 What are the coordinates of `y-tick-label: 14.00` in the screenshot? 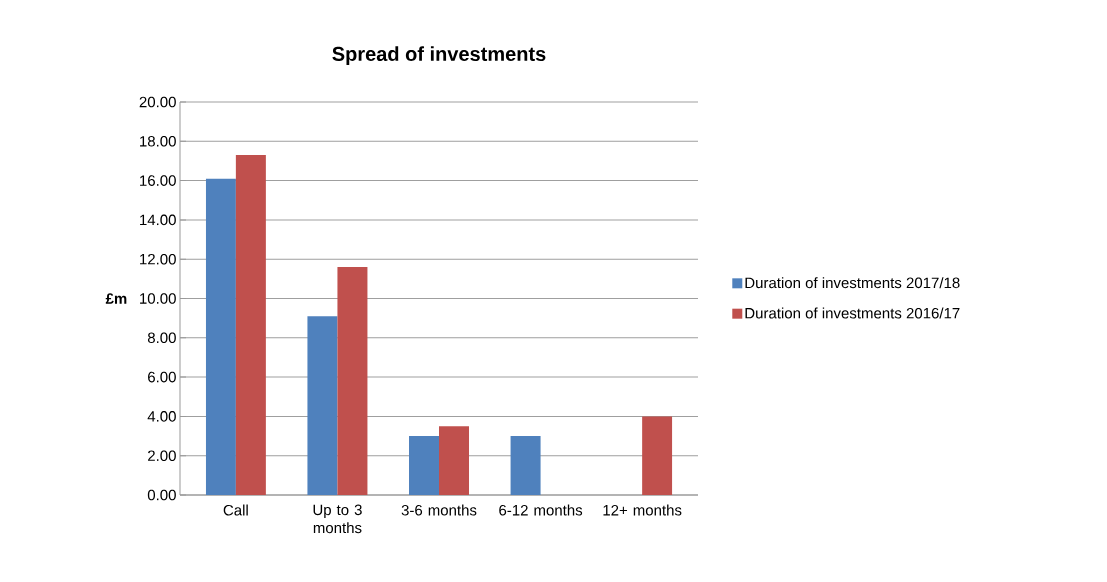 It's located at (158, 220).